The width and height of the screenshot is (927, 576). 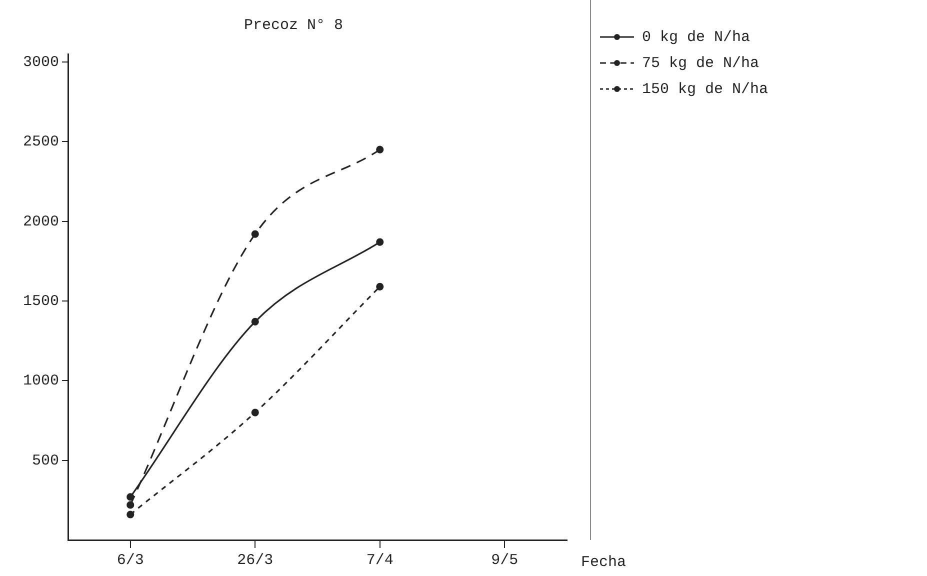 I want to click on x-tick-label: 6/3, so click(x=130, y=560).